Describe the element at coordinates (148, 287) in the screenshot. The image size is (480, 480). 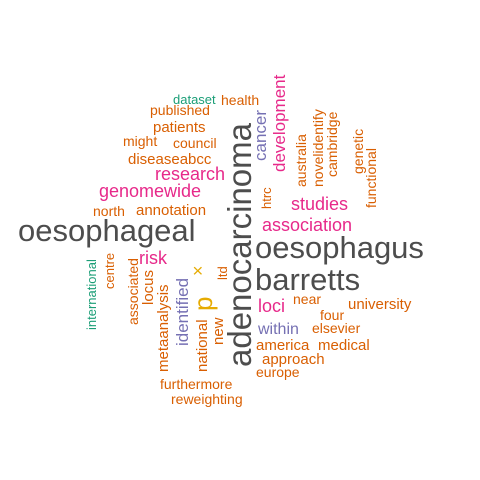
I see `word-locus: locus` at that location.